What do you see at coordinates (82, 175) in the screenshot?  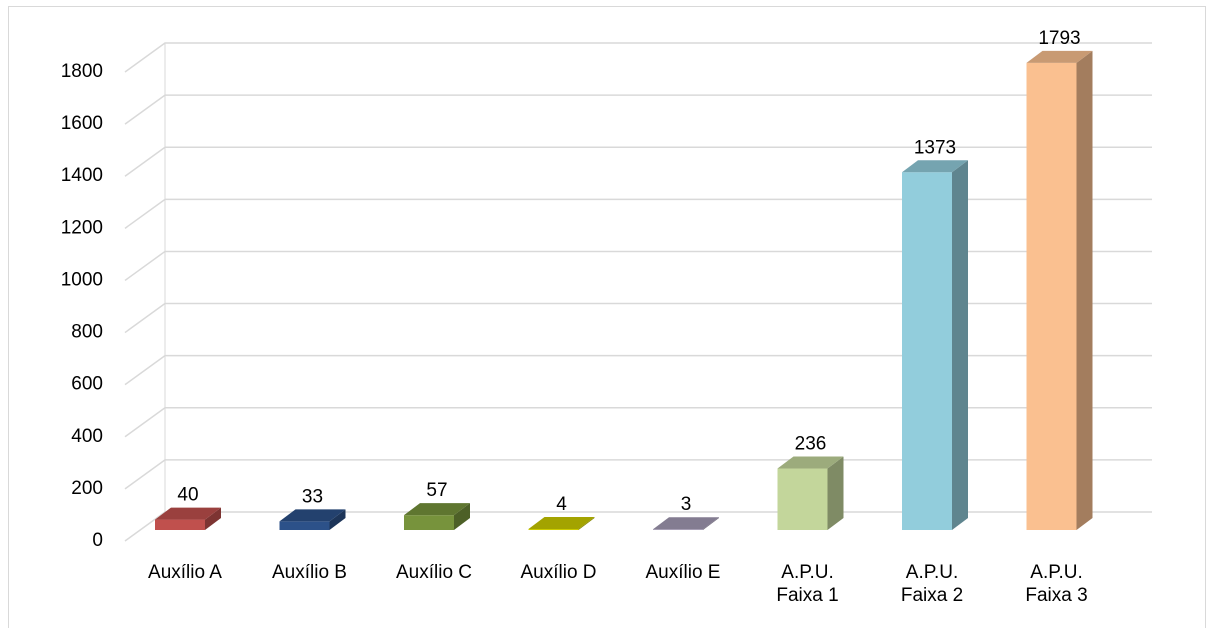 I see `y-tick-label: 1400` at bounding box center [82, 175].